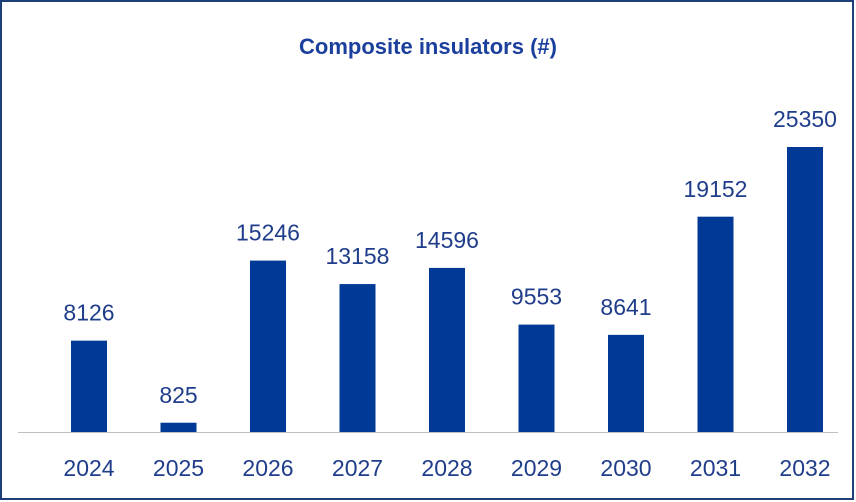  I want to click on x-tick-label: 2024, so click(88, 468).